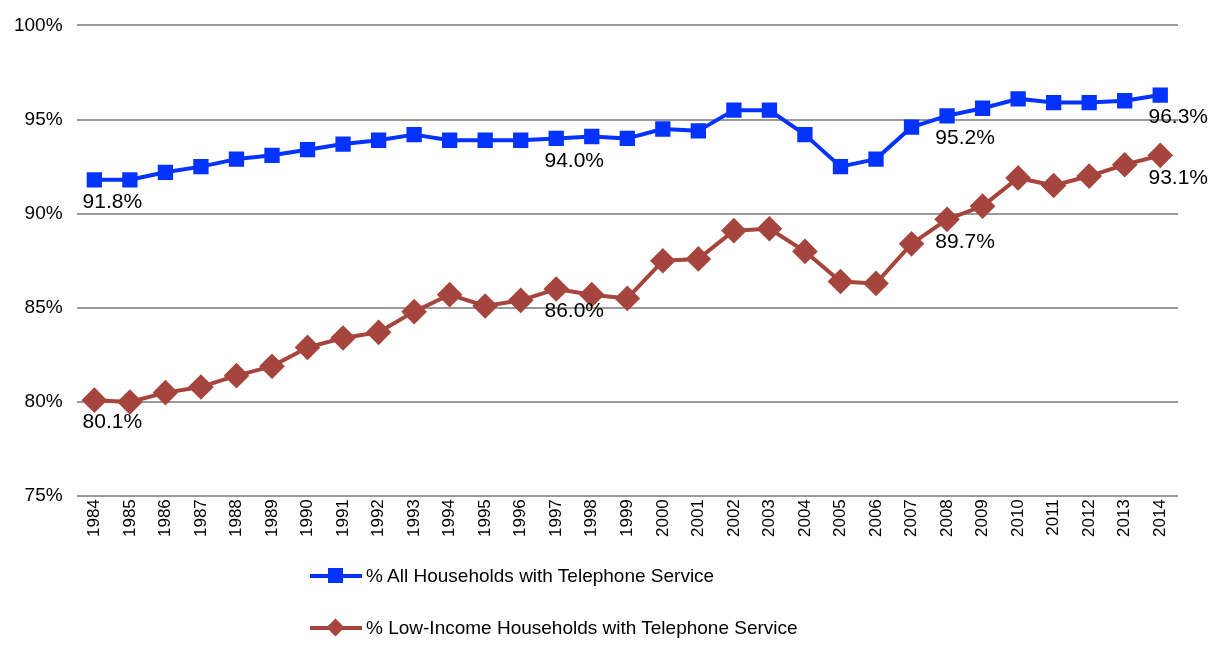 This screenshot has height=650, width=1228. I want to click on x-tick-label: 2010, so click(1017, 518).